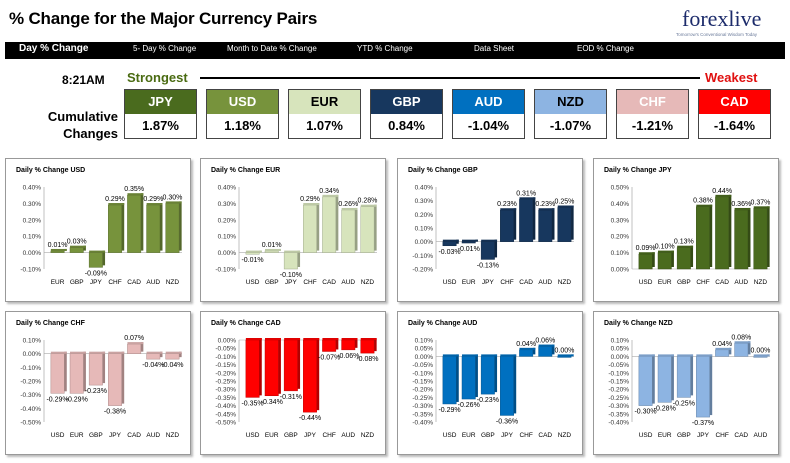 The image size is (790, 463). I want to click on logo-text: forexlive, so click(722, 18).